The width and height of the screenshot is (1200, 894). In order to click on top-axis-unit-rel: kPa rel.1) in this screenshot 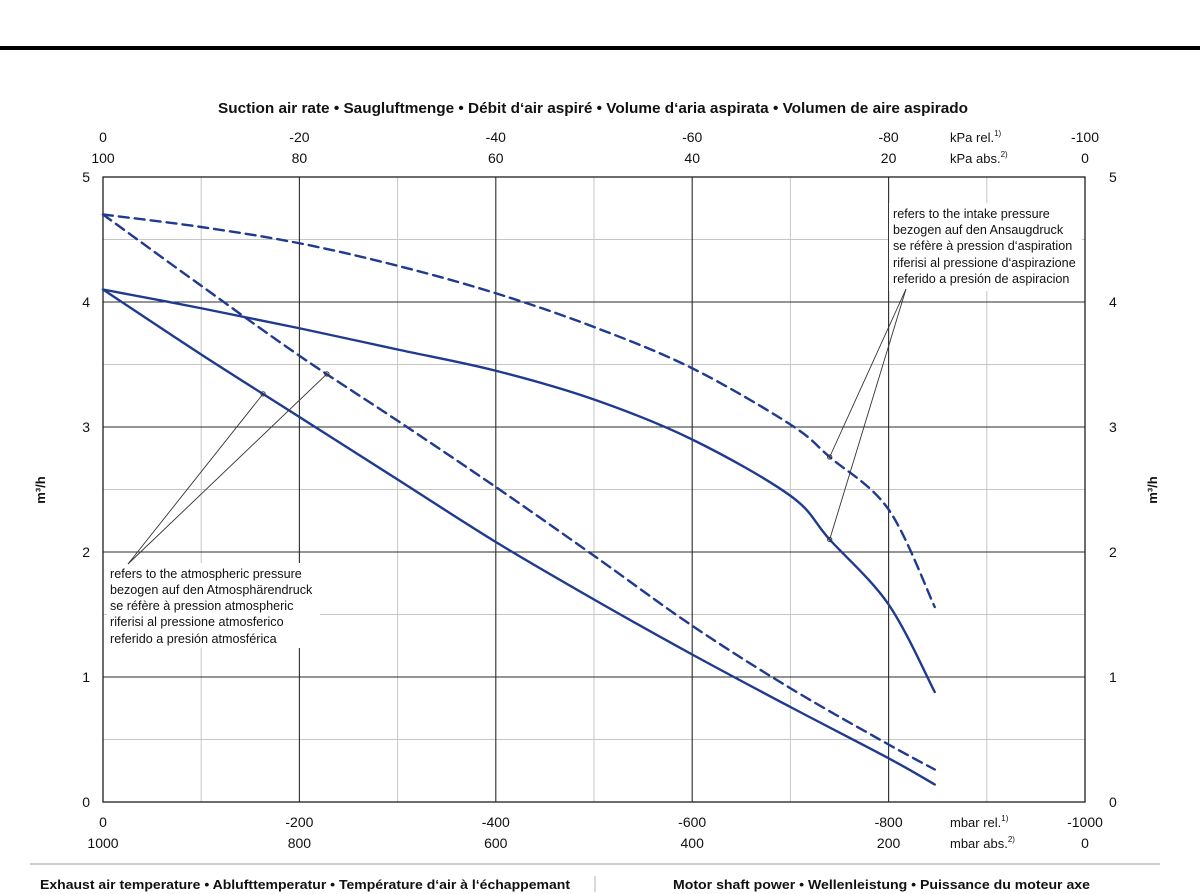, I will do `click(976, 137)`.